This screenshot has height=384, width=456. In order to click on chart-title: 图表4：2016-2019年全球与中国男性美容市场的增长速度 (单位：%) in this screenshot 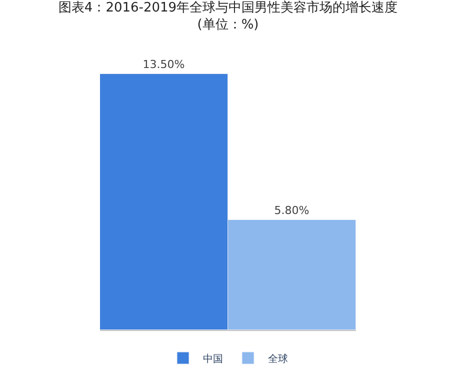, I will do `click(228, 16)`.